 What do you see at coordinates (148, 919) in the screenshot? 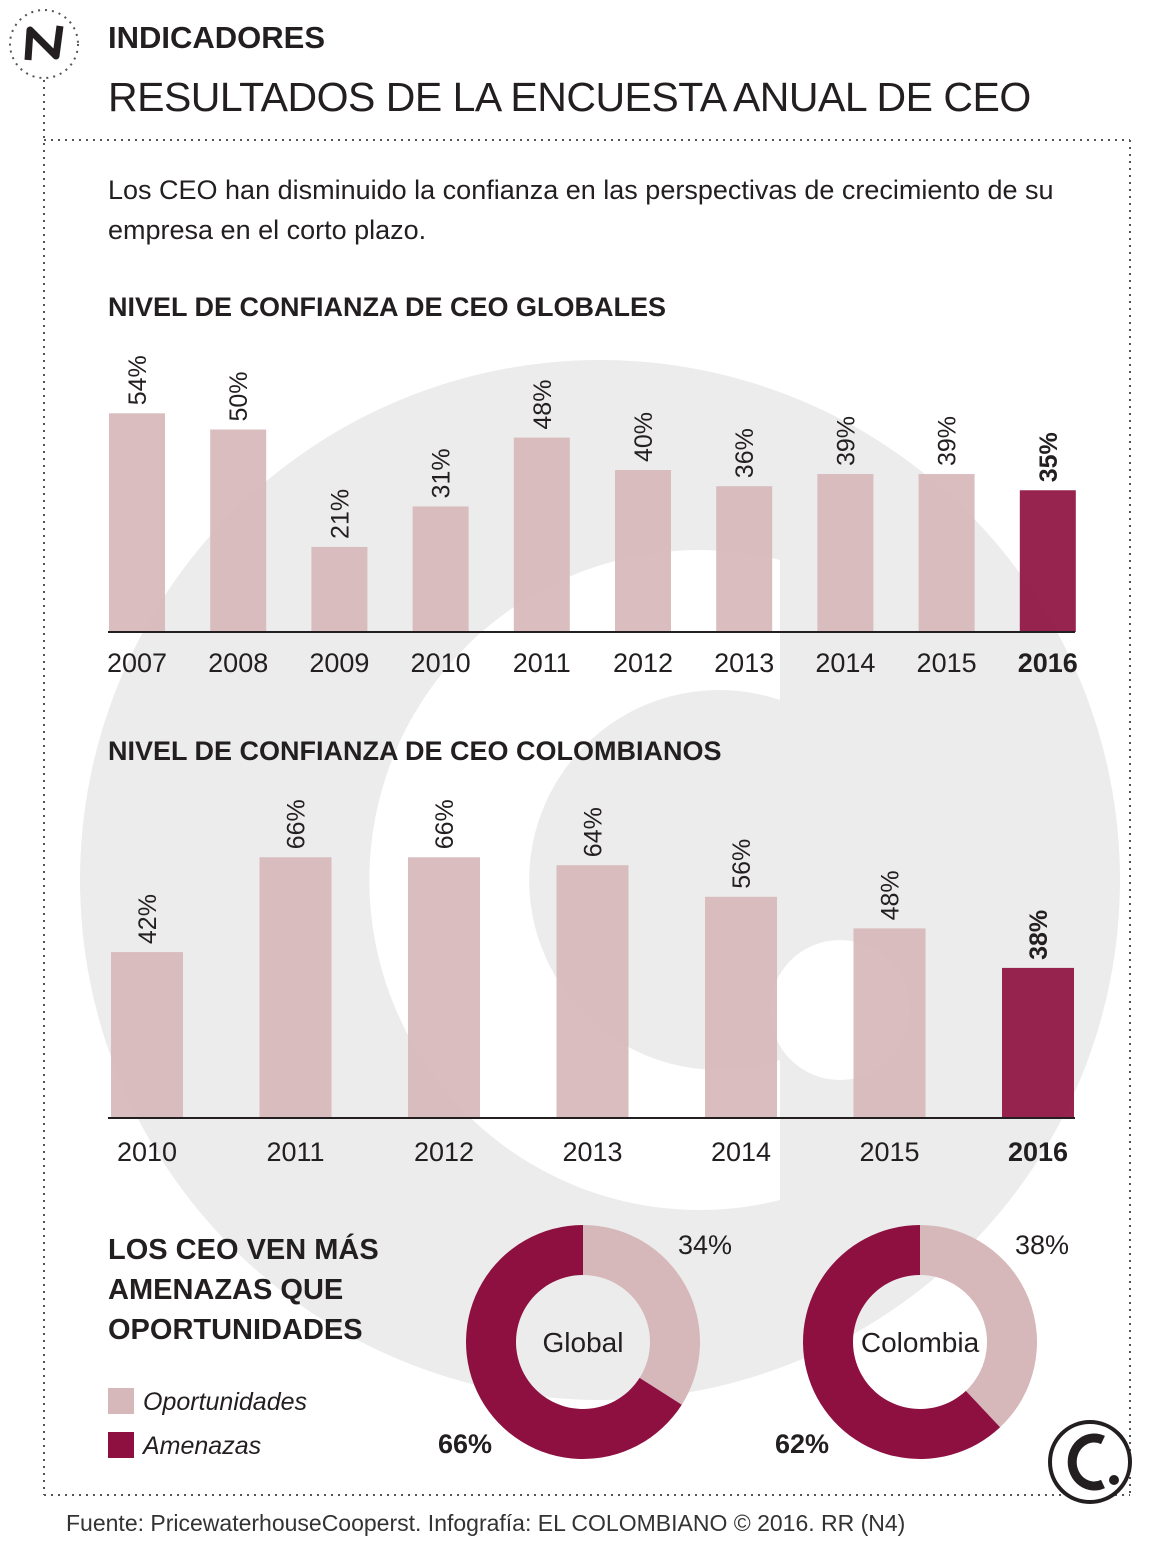
I see `value-label: 42%` at bounding box center [148, 919].